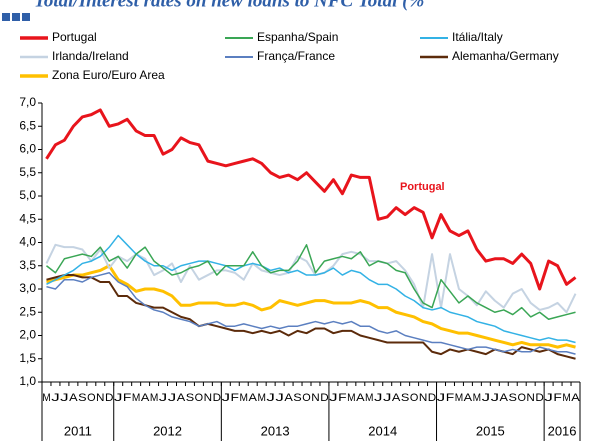 The image size is (589, 441). What do you see at coordinates (74, 37) in the screenshot?
I see `legend-label: Portugal` at bounding box center [74, 37].